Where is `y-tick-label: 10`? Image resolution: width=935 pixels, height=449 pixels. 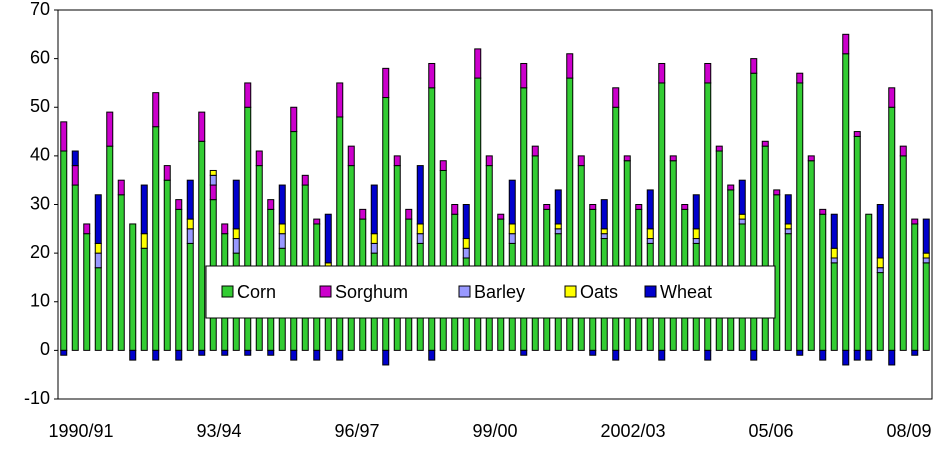 y-tick-label: 10 is located at coordinates (40, 301).